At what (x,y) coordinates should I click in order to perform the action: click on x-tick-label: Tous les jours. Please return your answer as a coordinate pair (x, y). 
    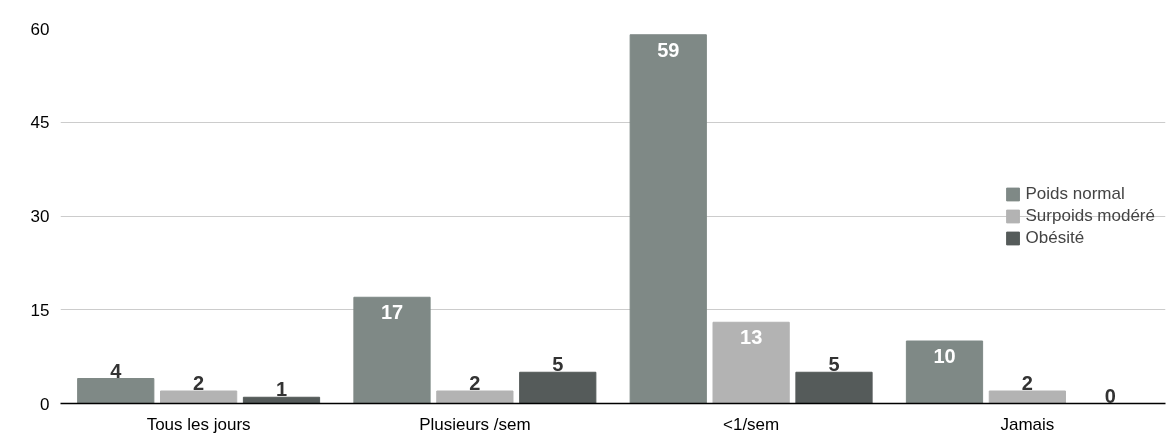
    Looking at the image, I should click on (198, 424).